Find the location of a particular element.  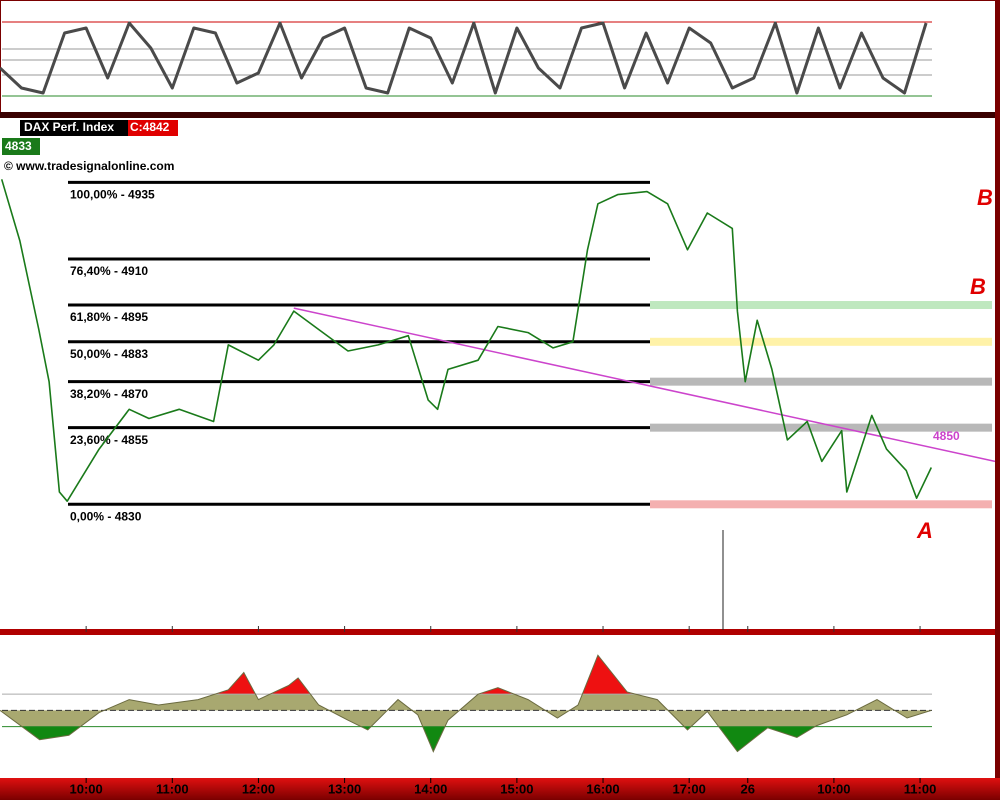

fib-label: 50,00% - 4883 is located at coordinates (109, 354).